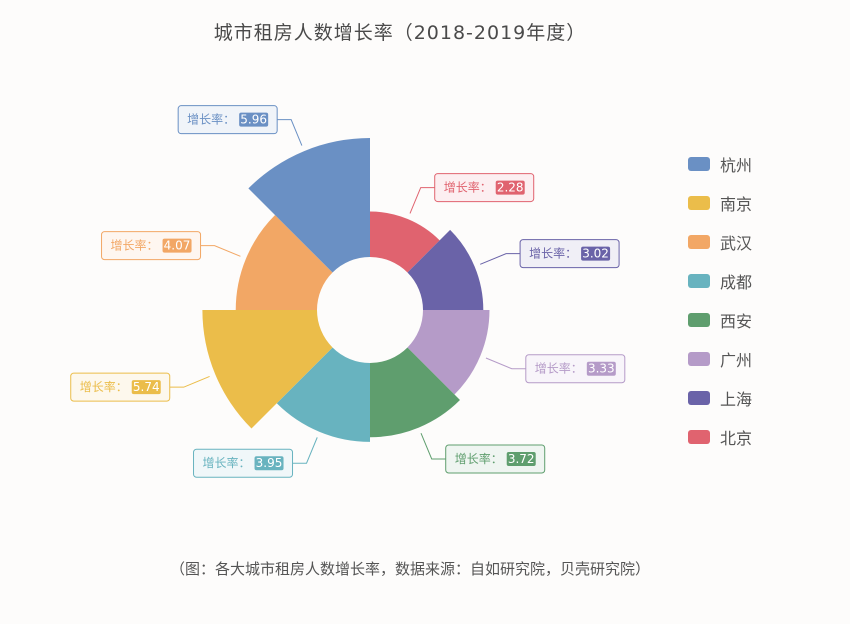 The height and width of the screenshot is (624, 850). I want to click on data-label: 增长率： 3.95, so click(243, 463).